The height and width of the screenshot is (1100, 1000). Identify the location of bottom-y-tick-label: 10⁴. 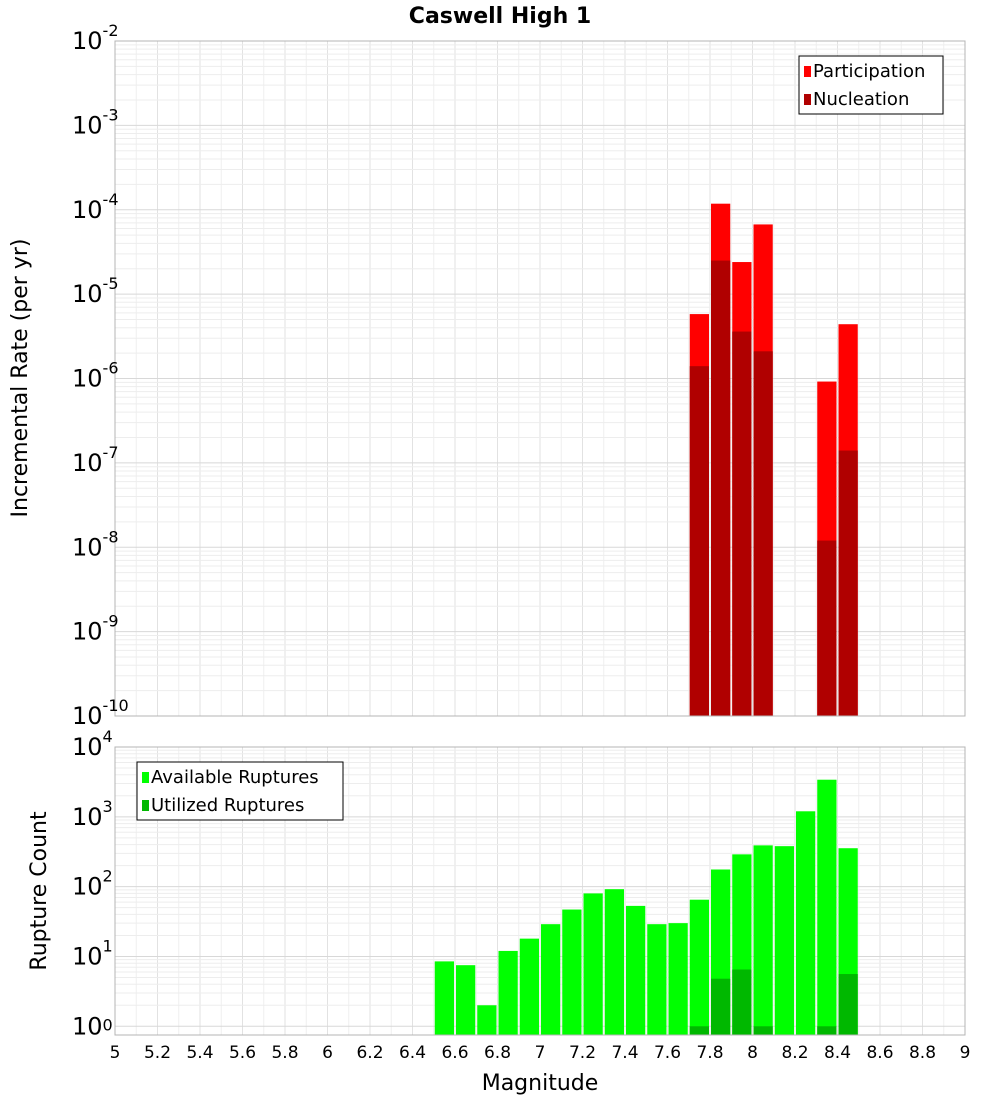
(92, 744).